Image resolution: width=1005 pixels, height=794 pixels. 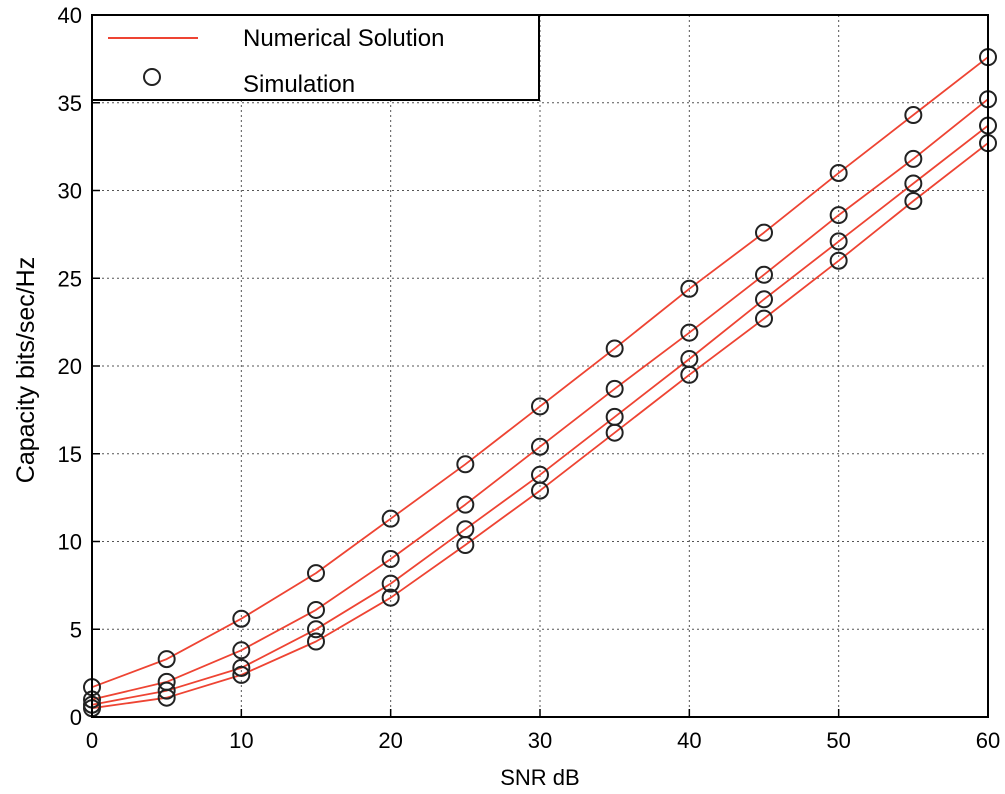 I want to click on y-tick-label: 10, so click(x=70, y=542).